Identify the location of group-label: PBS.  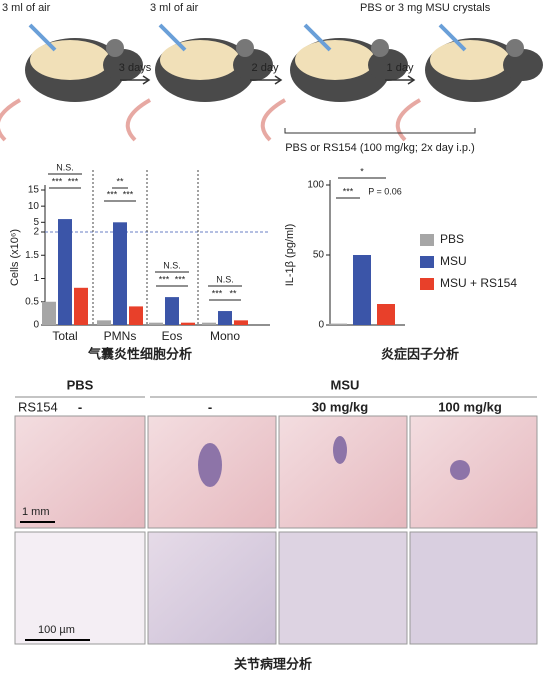
(80, 384).